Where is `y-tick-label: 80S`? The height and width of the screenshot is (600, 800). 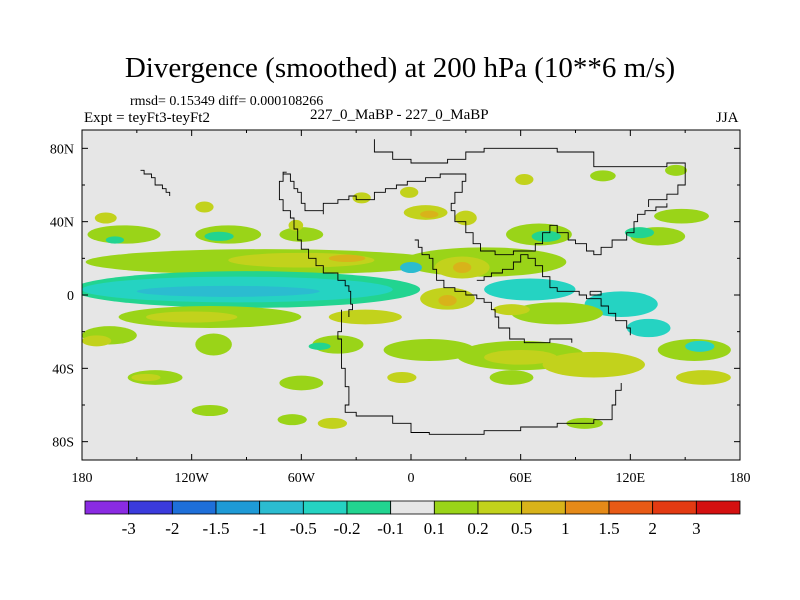
y-tick-label: 80S is located at coordinates (63, 443).